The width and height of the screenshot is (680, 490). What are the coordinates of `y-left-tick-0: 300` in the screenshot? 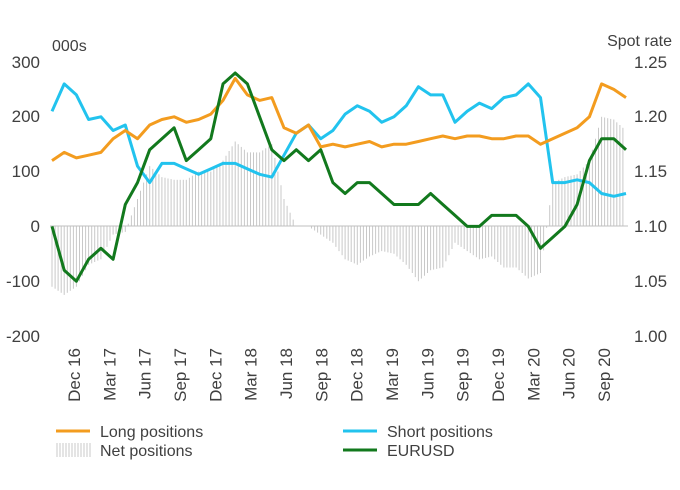 It's located at (26, 62).